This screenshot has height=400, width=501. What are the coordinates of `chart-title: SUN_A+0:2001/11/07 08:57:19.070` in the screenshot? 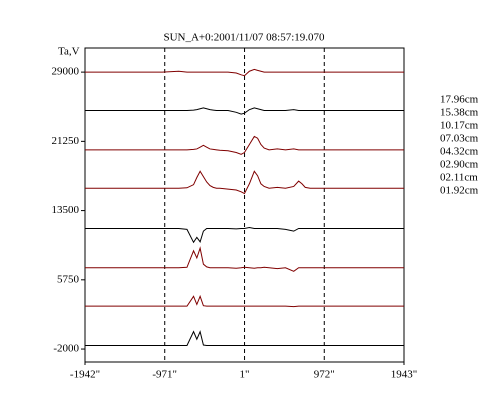 It's located at (244, 38).